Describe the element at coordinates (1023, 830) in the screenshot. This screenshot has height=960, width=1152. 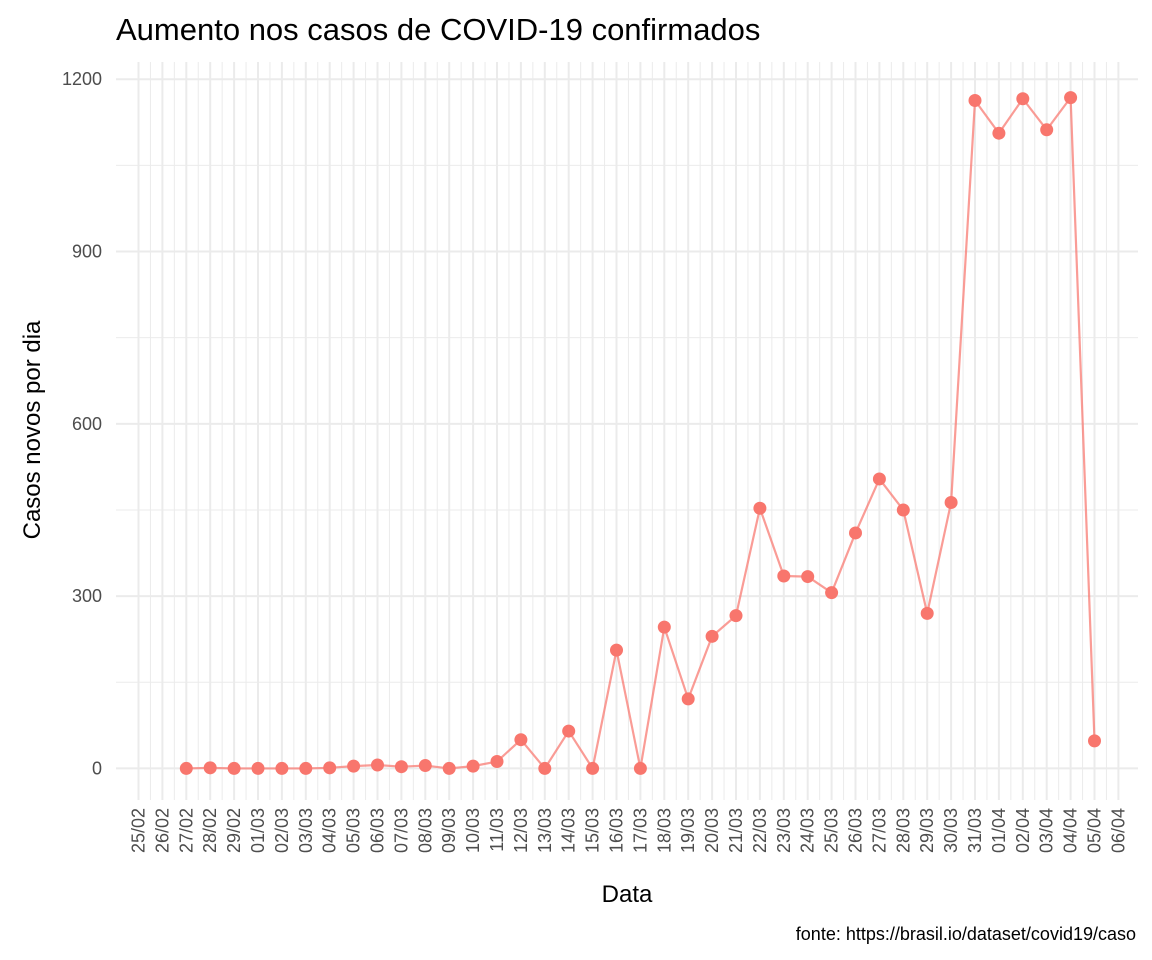
I see `x-tick-label: 02/04` at that location.